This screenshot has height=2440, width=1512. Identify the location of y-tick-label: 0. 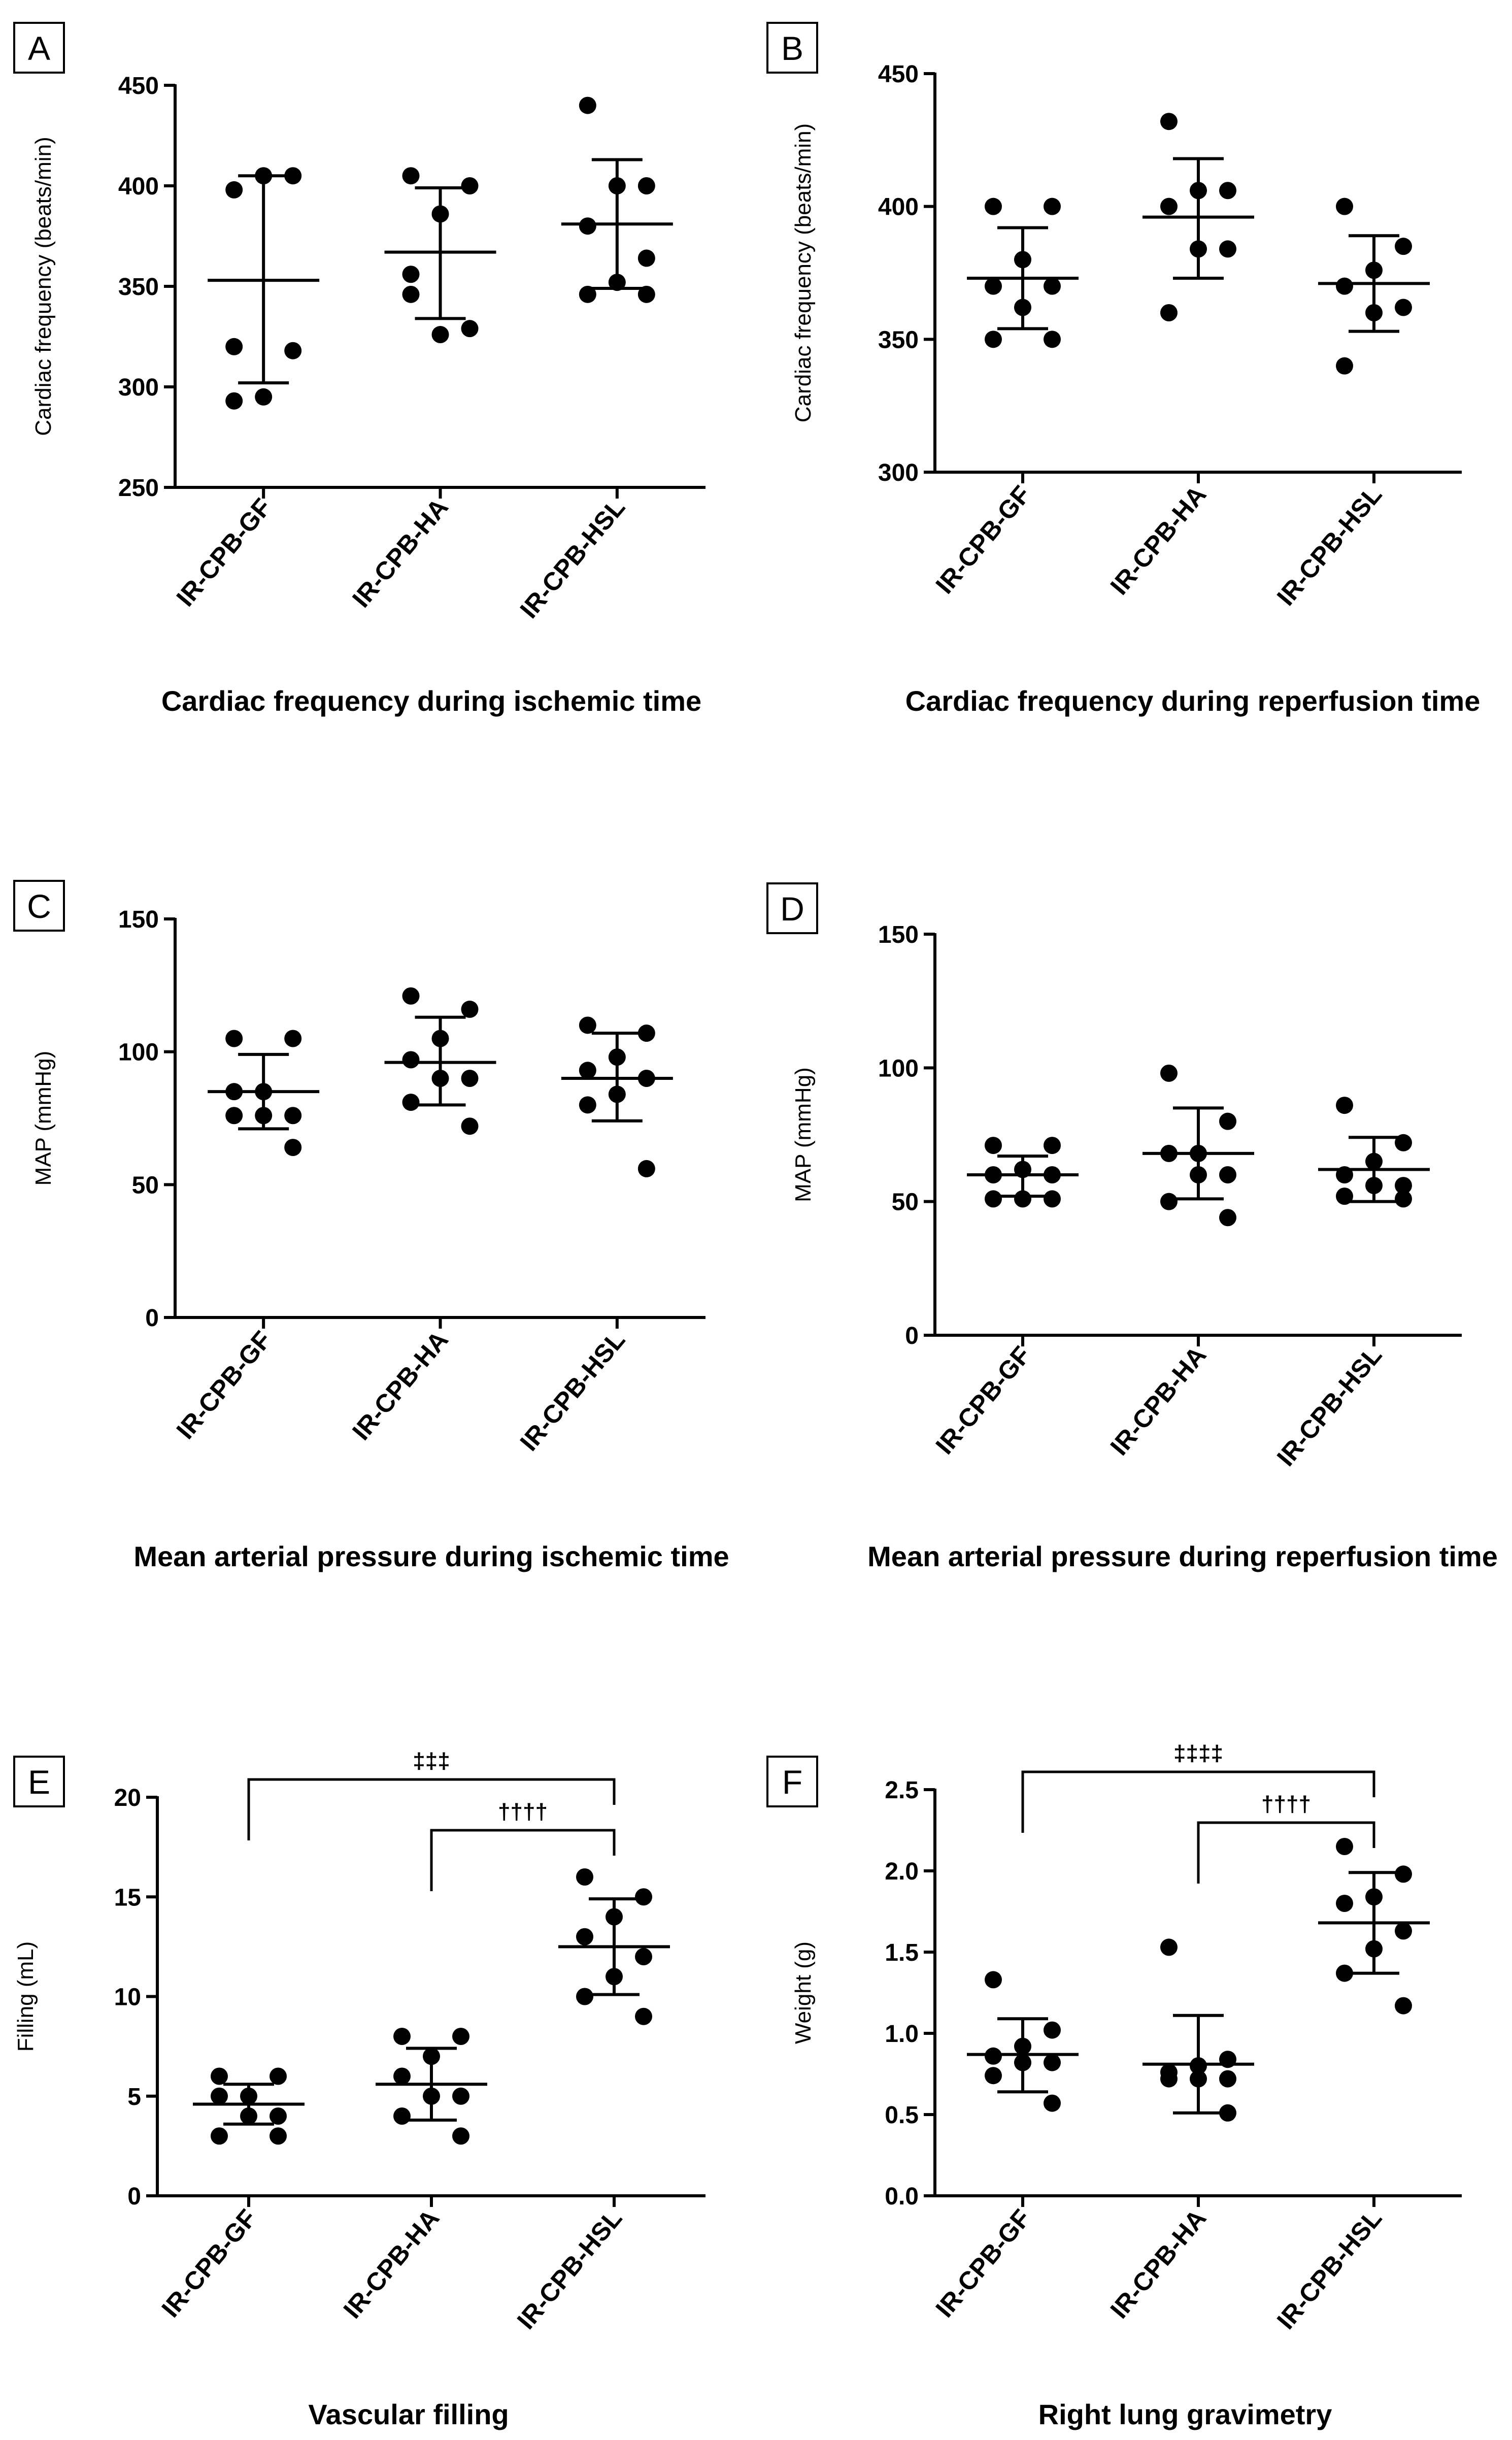
(134, 2196).